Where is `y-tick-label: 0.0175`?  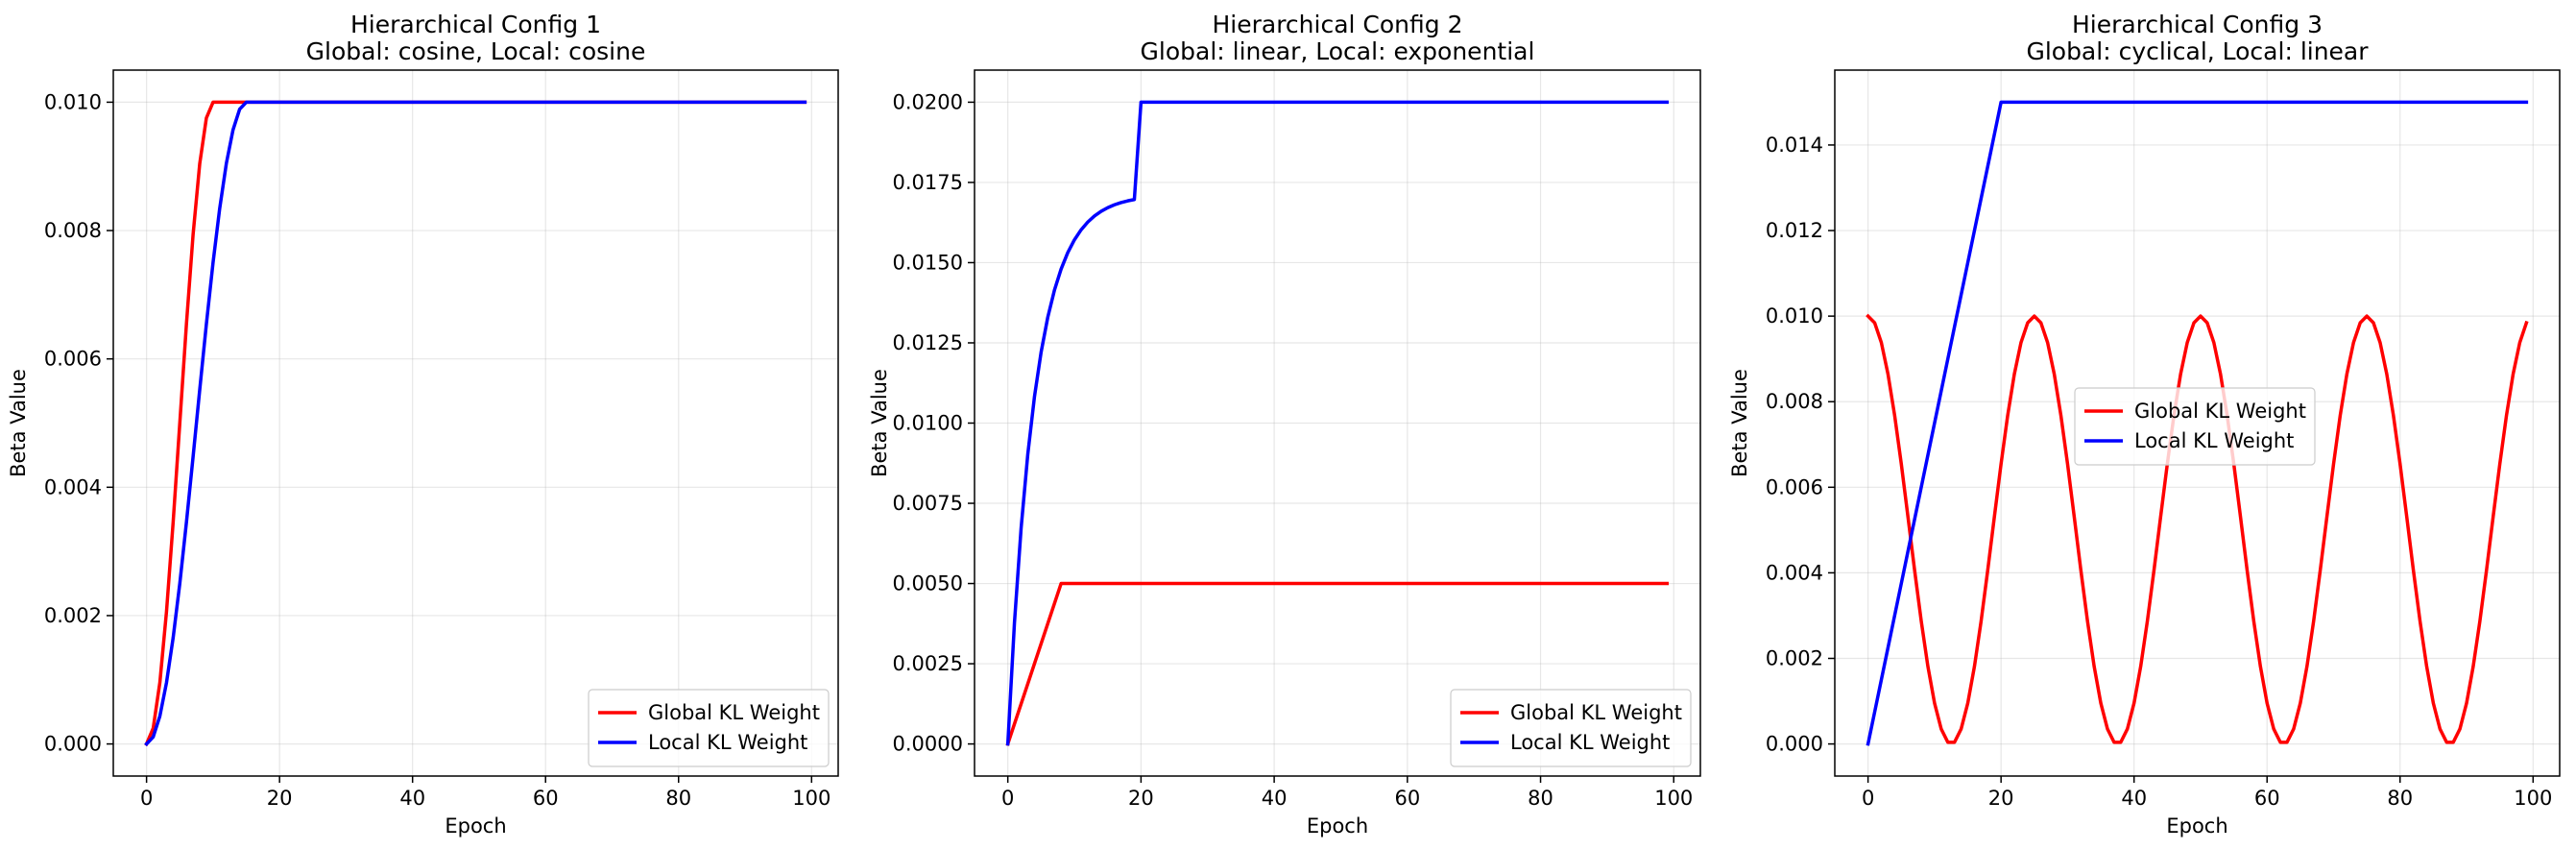 y-tick-label: 0.0175 is located at coordinates (928, 183).